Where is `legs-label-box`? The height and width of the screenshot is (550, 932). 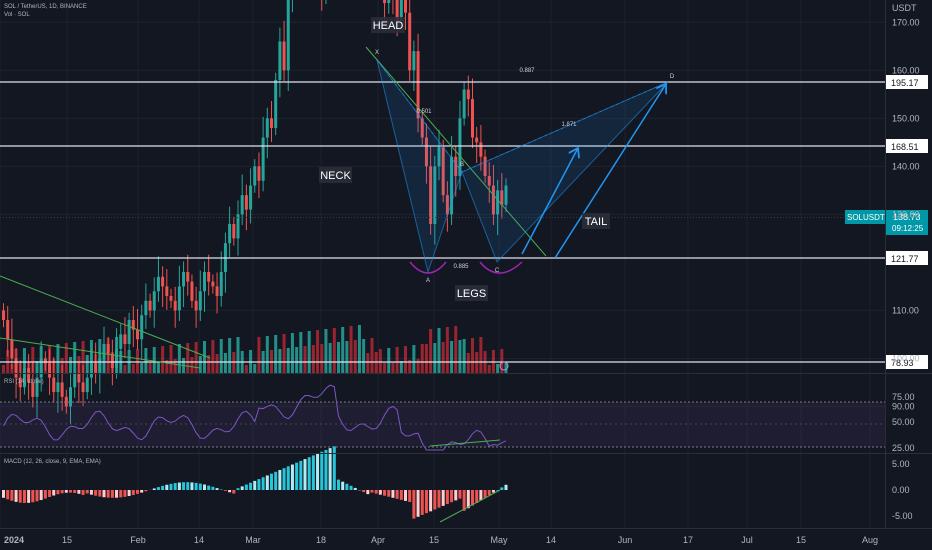 legs-label-box is located at coordinates (471, 293).